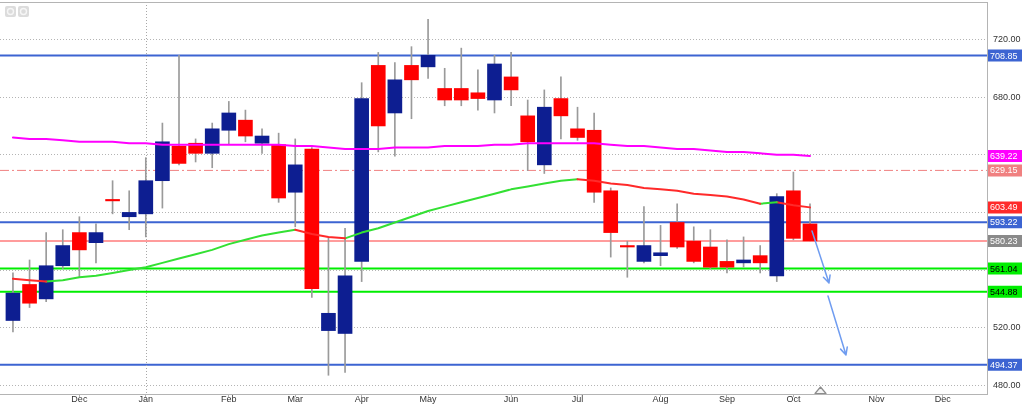  Describe the element at coordinates (726, 398) in the screenshot. I see `x-tick-label: Sep` at that location.